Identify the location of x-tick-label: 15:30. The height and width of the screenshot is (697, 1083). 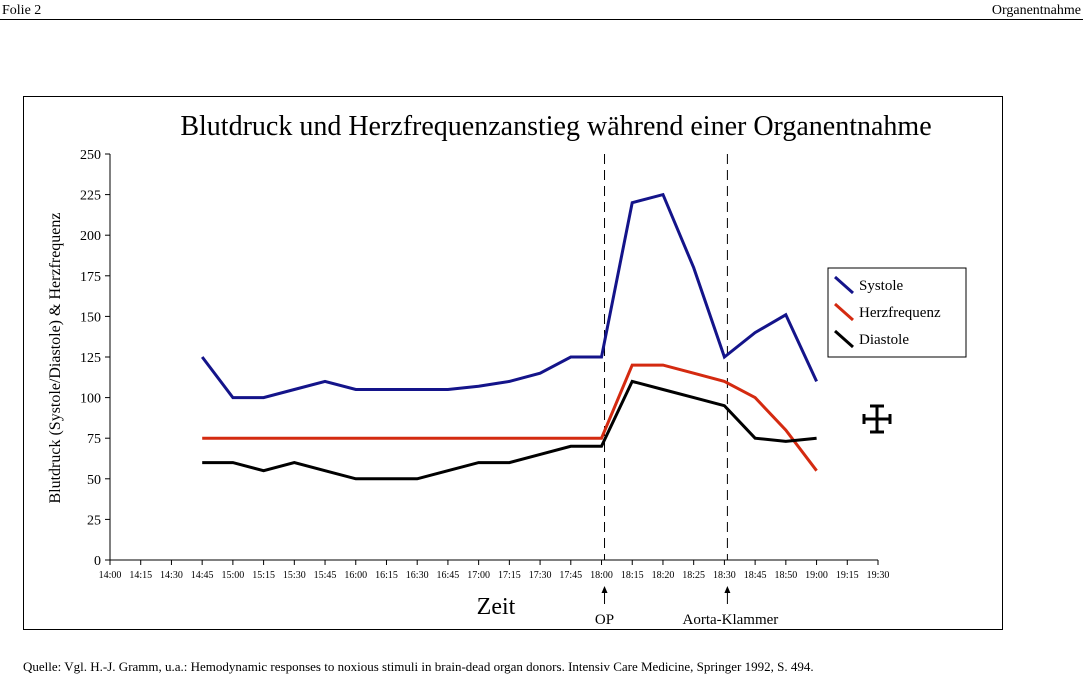
(294, 575).